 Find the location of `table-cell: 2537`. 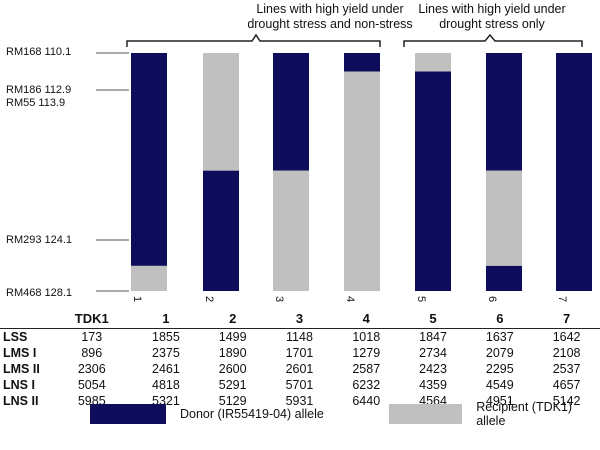

table-cell: 2537 is located at coordinates (566, 369).